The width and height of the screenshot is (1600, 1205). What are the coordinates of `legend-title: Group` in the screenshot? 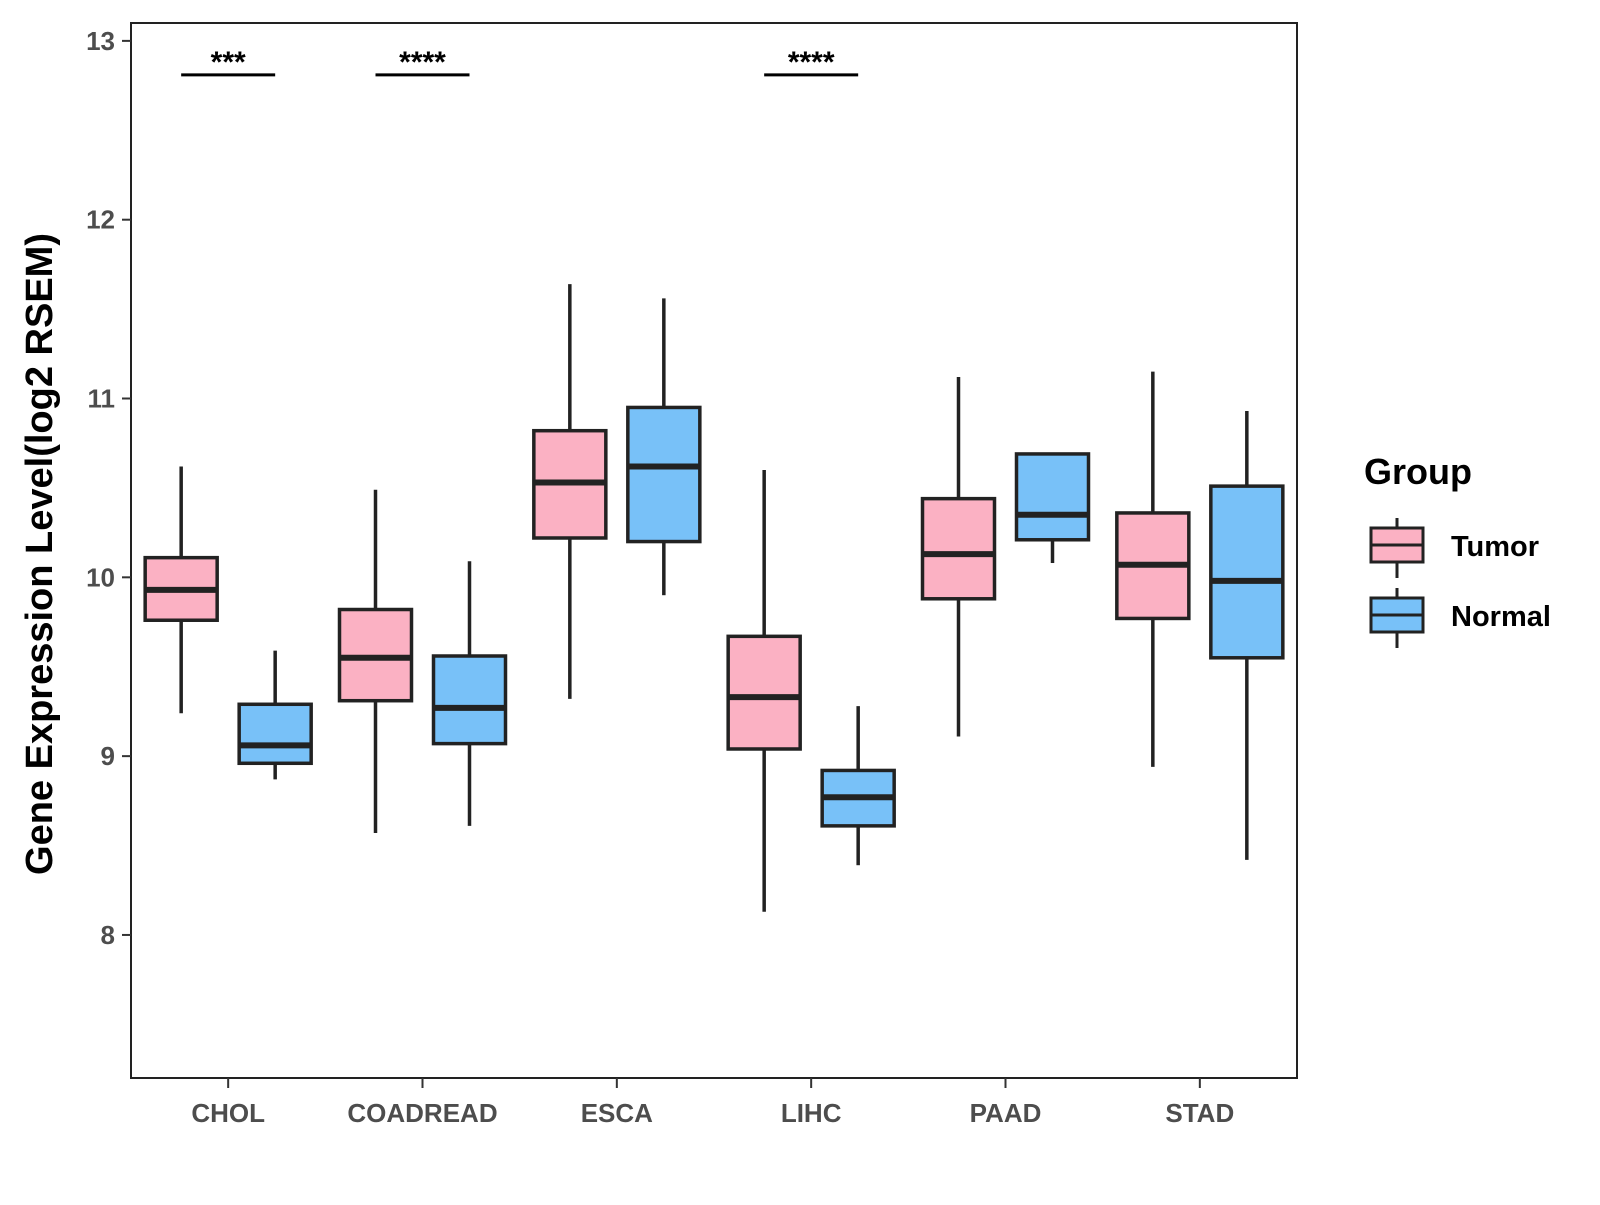 It's located at (1418, 471).